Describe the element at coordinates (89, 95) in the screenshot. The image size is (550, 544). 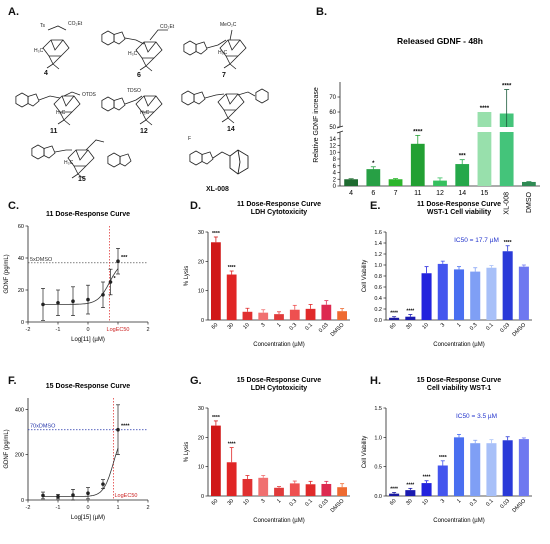
I see `fragment-otds: OTDS` at that location.